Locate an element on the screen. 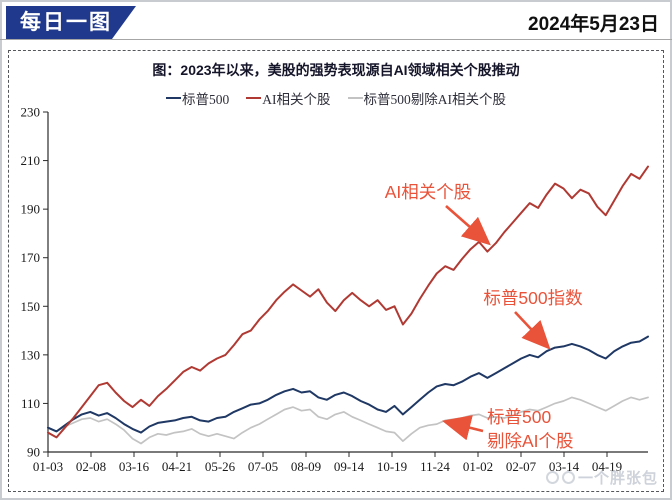 This screenshot has height=500, width=672. header-divider is located at coordinates (336, 39).